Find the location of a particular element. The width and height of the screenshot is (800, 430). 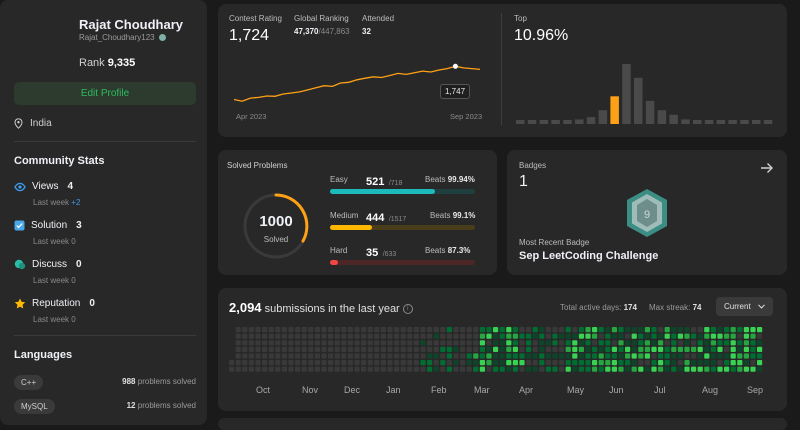

submission-grid is located at coordinates (504, 354).